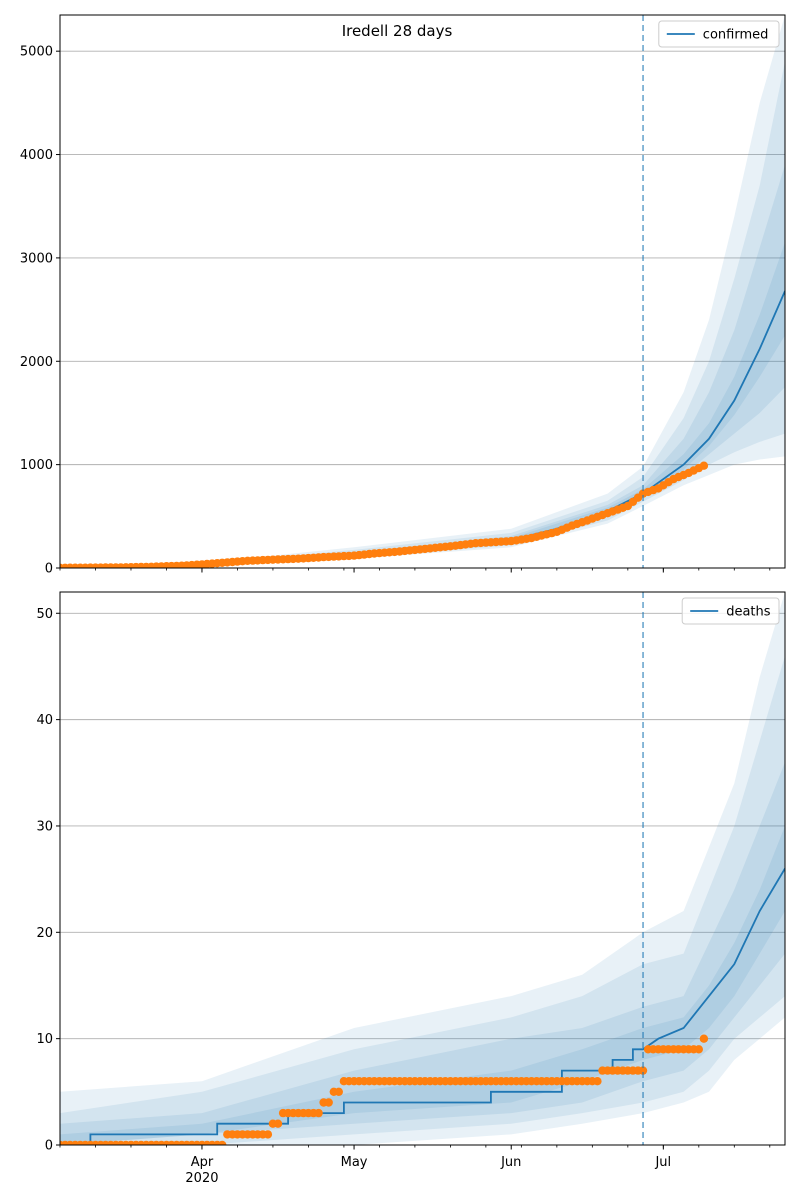  What do you see at coordinates (36, 155) in the screenshot?
I see `y-tick-label-4: 4000` at bounding box center [36, 155].